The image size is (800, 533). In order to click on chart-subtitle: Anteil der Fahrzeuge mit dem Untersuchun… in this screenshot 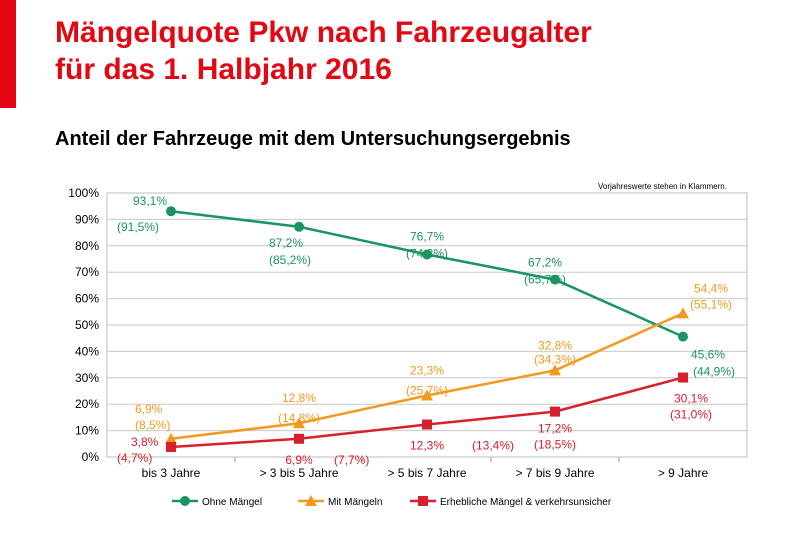, I will do `click(313, 139)`.